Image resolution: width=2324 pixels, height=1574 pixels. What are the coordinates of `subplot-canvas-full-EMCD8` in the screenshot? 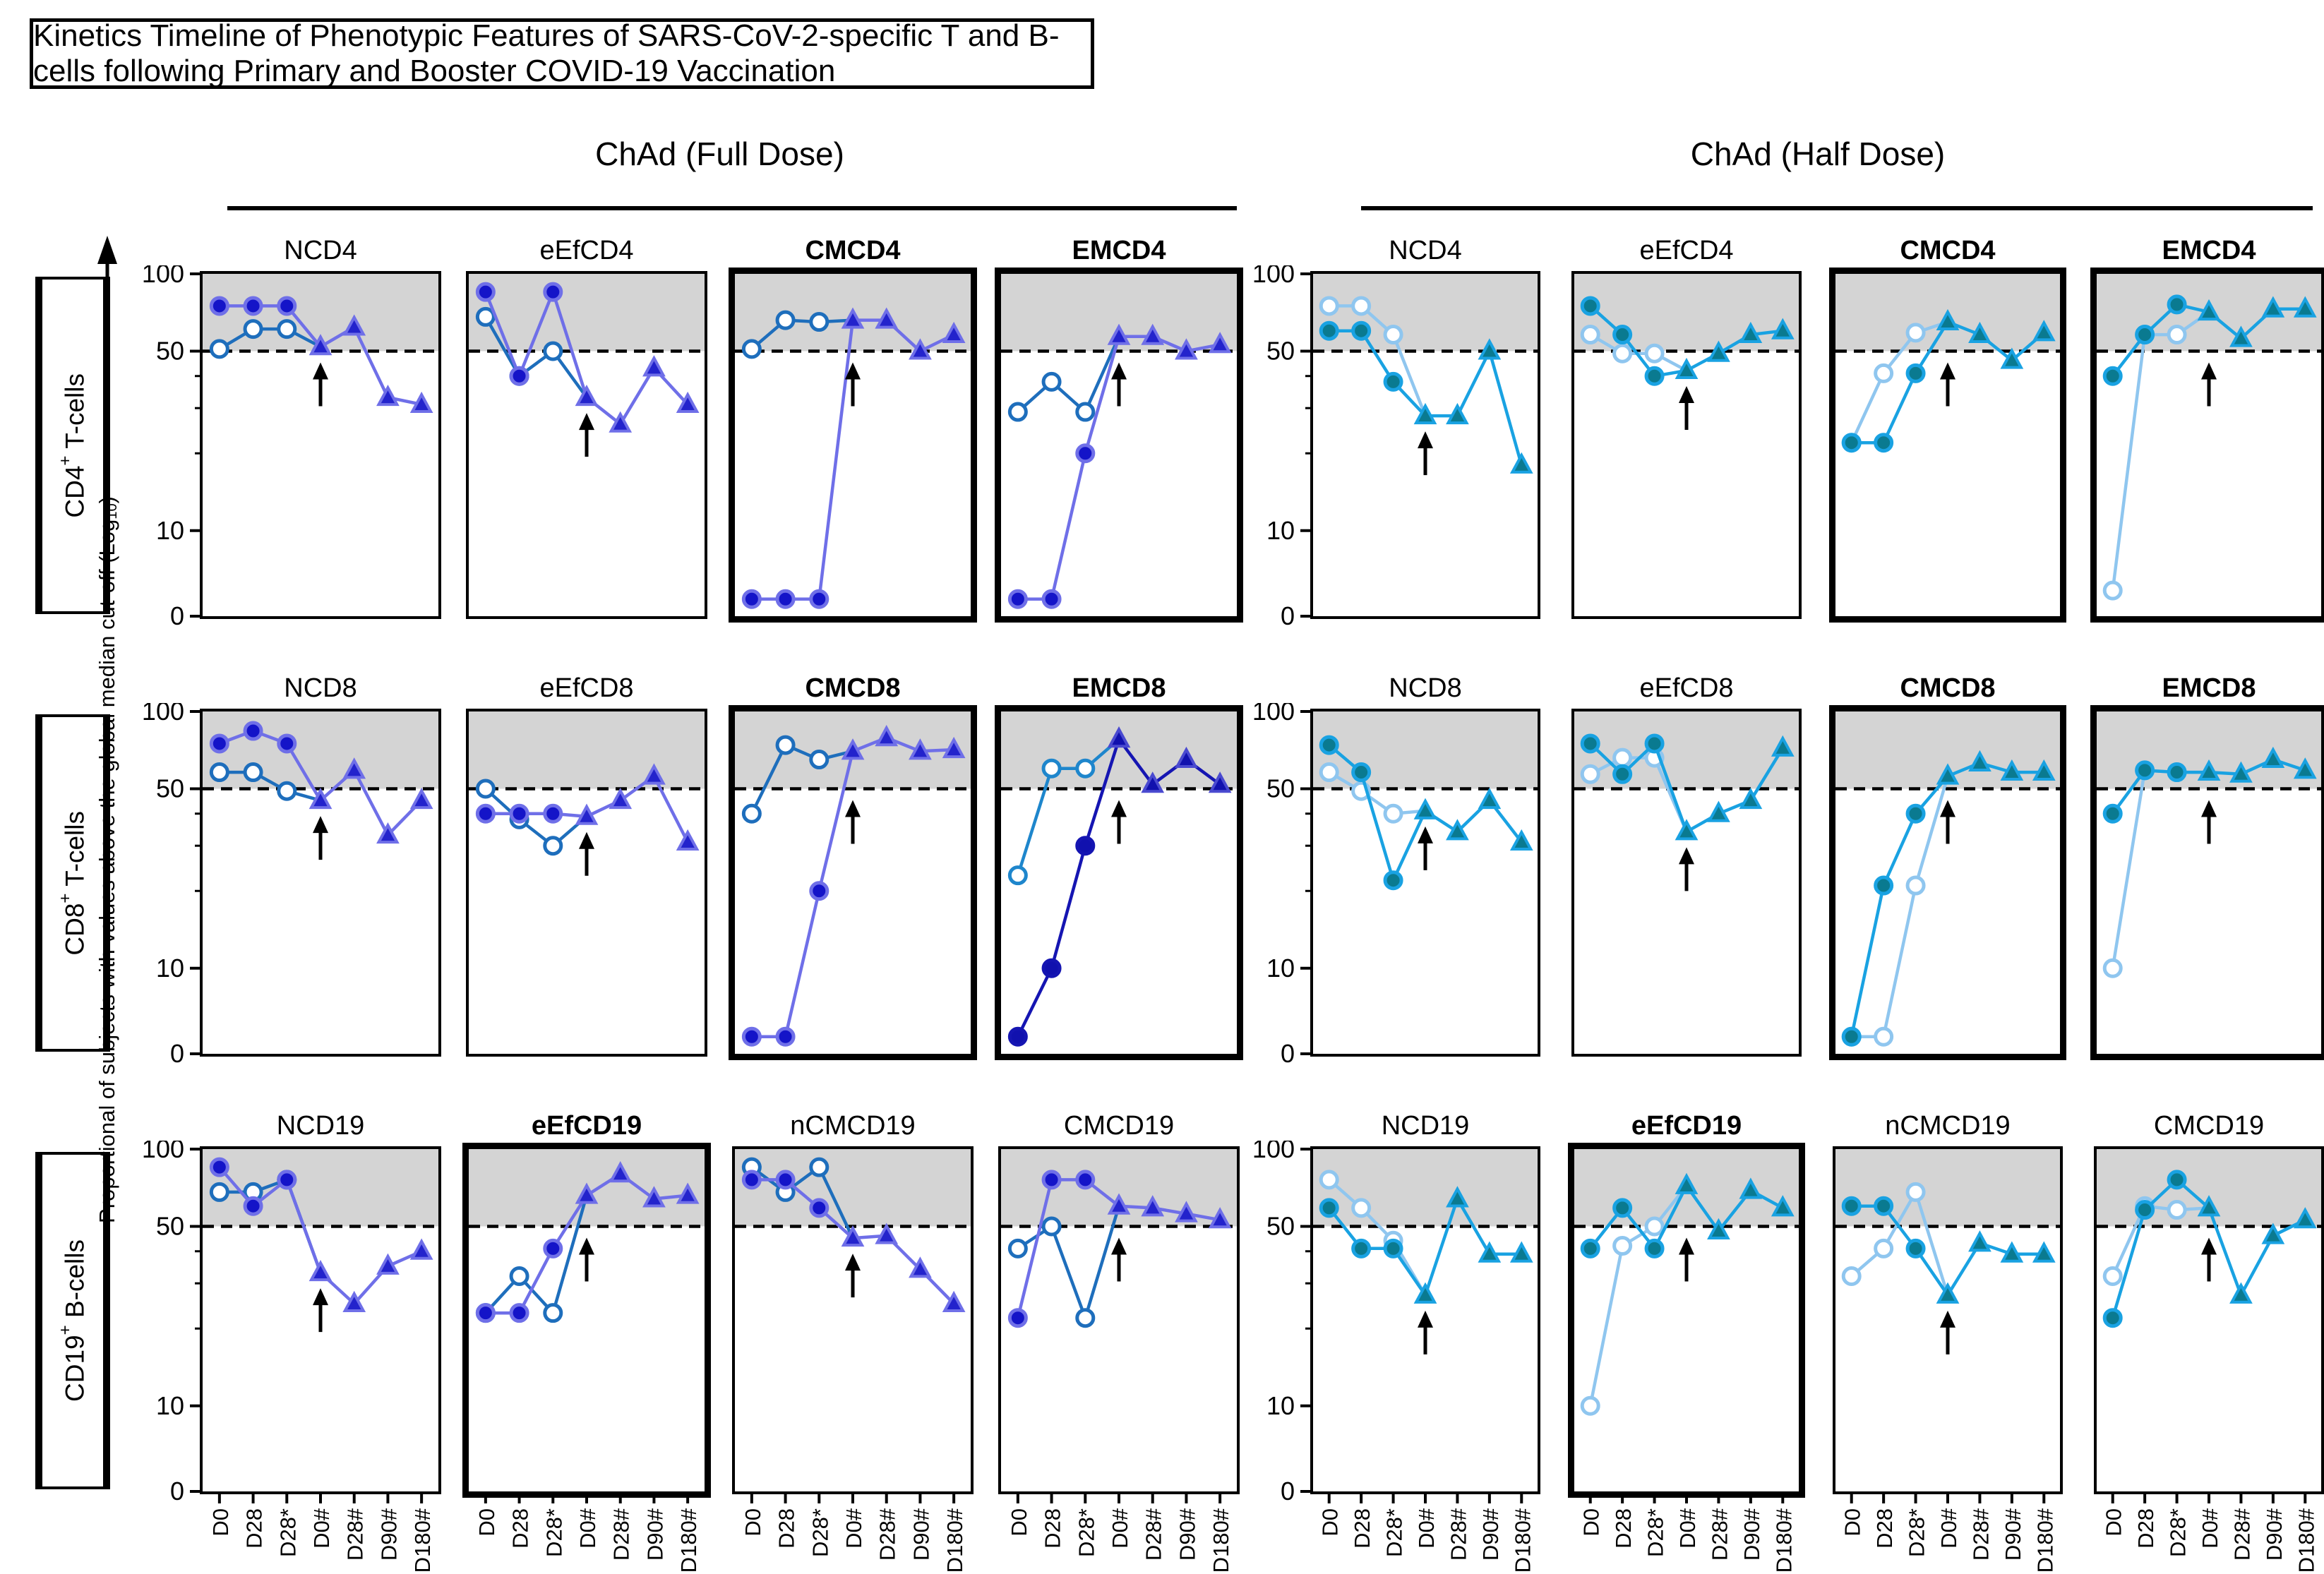 It's located at (1119, 879).